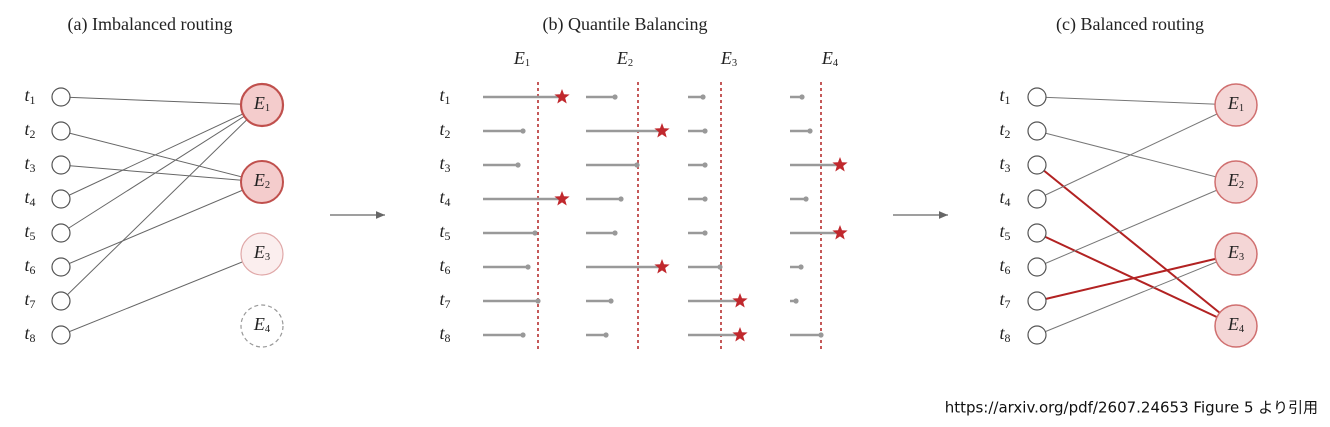  Describe the element at coordinates (448, 338) in the screenshot. I see `label-index: 8` at that location.